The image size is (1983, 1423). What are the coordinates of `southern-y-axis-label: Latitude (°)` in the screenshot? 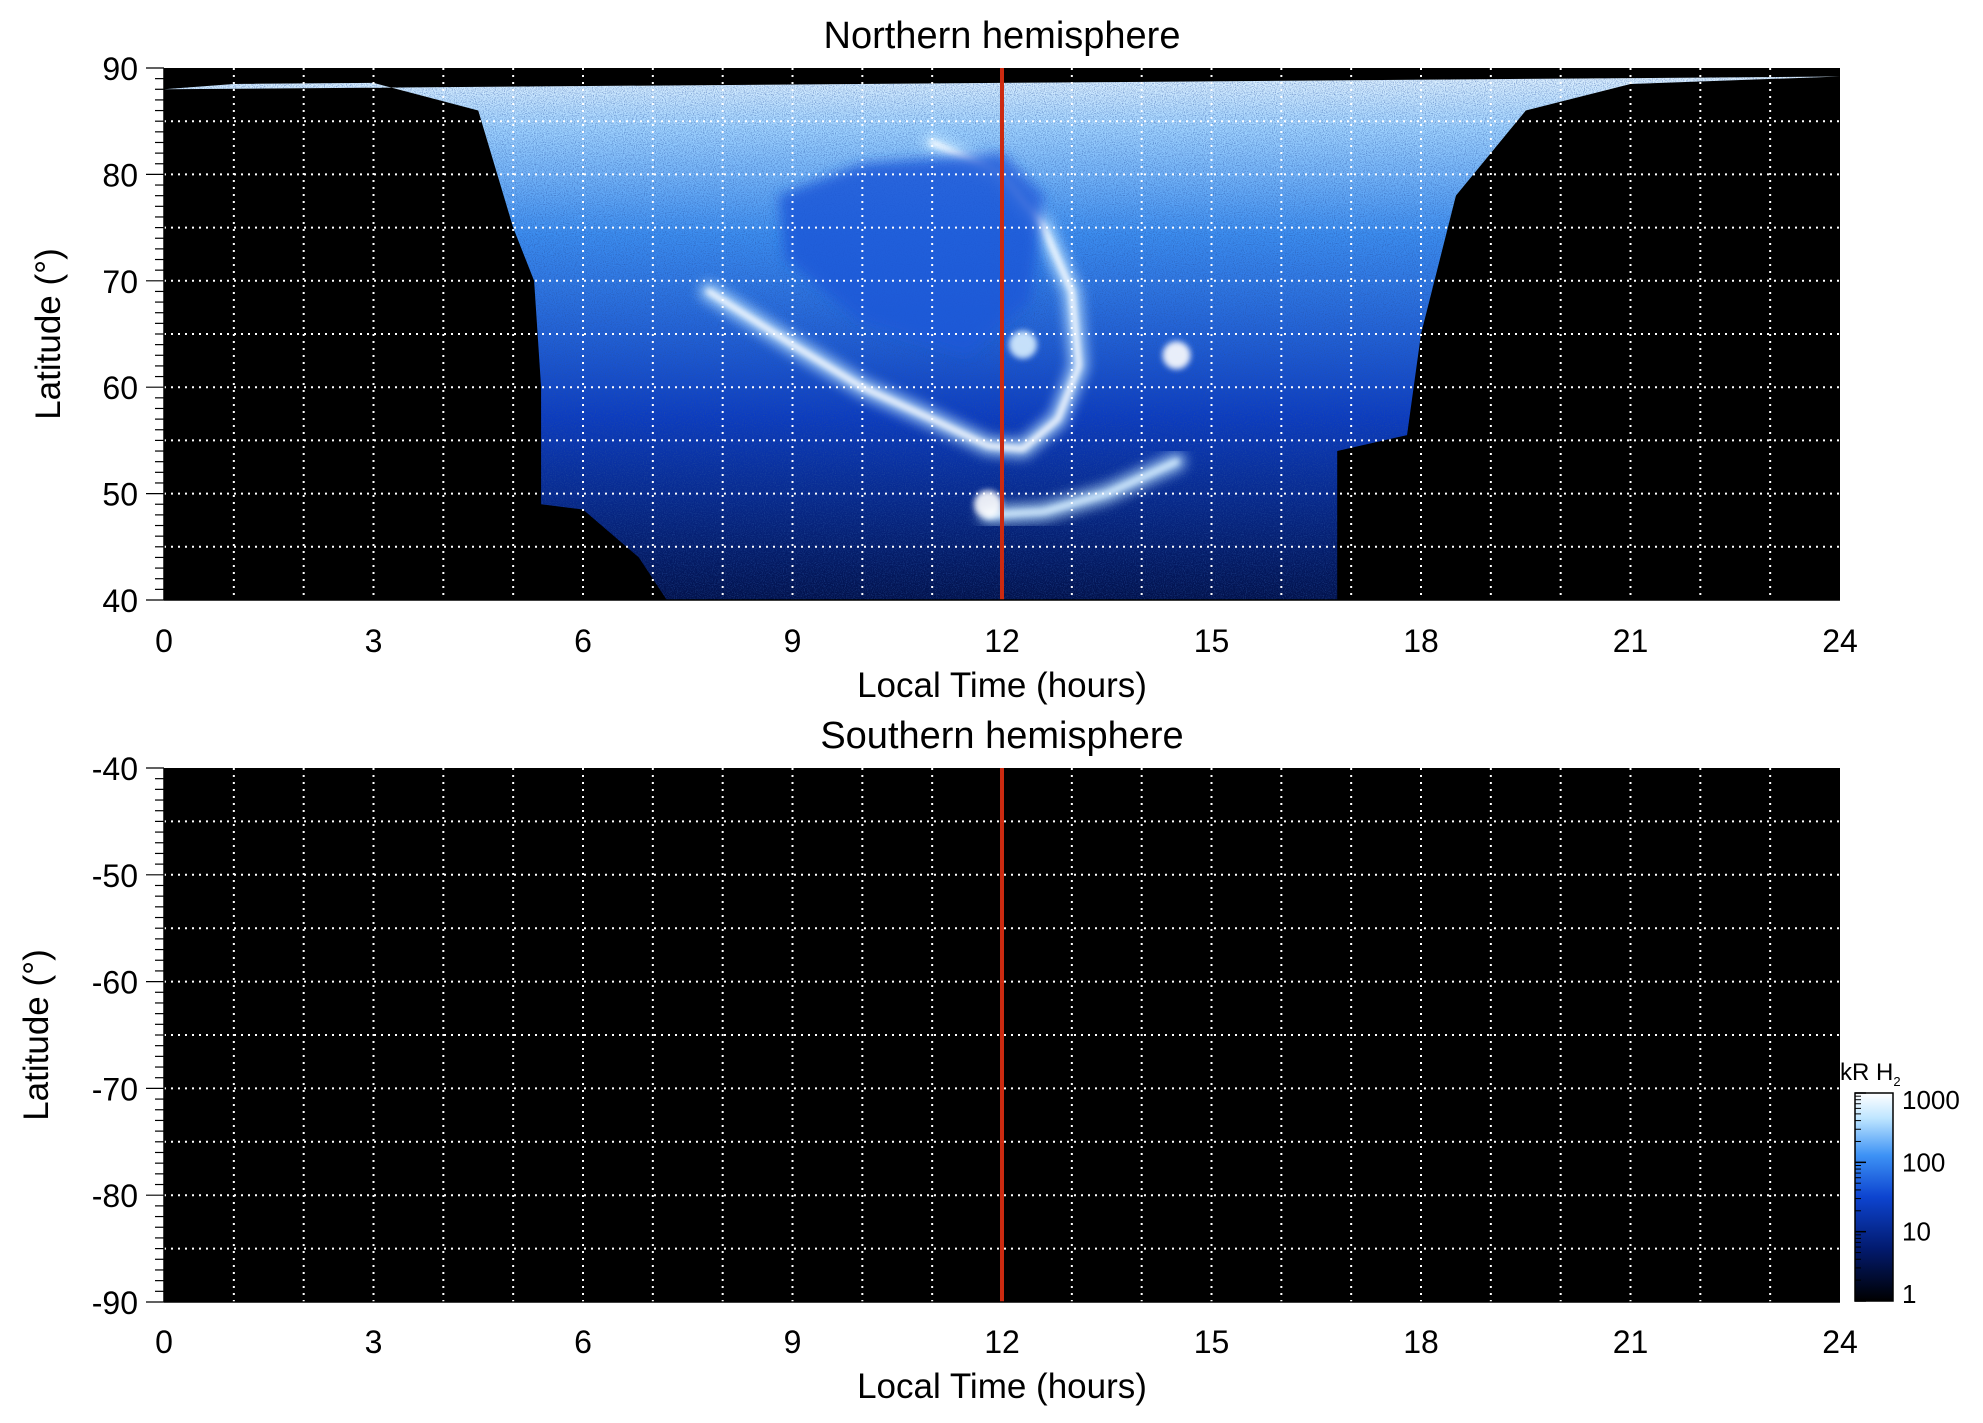 It's located at (36, 1035).